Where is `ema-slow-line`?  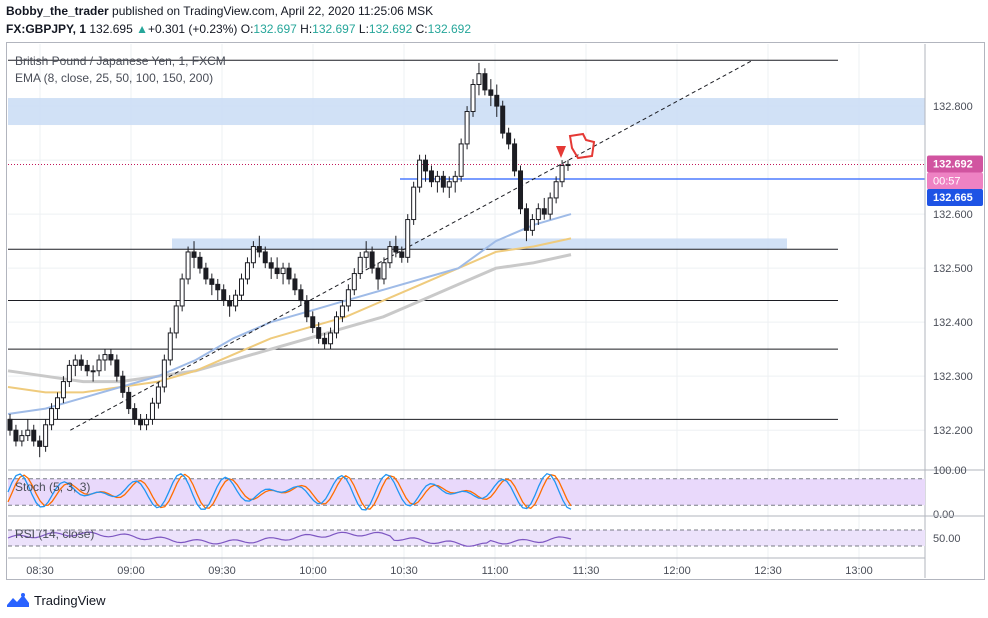
ema-slow-line is located at coordinates (289, 318).